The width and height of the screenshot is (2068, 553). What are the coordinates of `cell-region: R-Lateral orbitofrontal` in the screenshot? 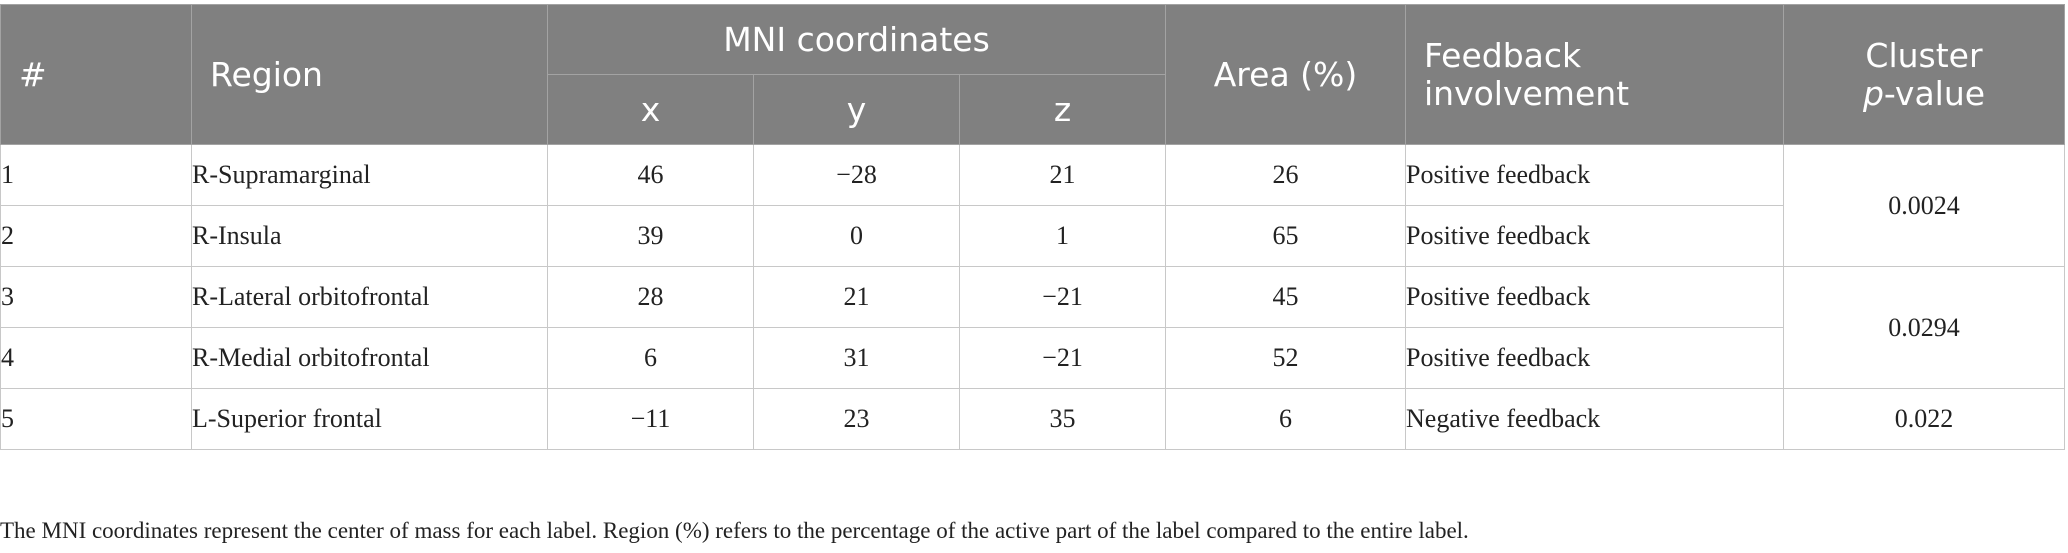 It's located at (369, 297).